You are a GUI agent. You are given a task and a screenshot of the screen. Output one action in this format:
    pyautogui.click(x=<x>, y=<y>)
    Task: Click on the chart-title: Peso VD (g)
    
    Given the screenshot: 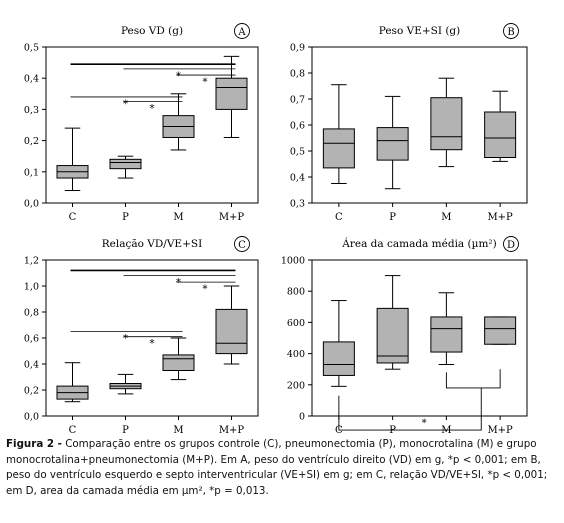 What is the action you would take?
    pyautogui.click(x=152, y=31)
    